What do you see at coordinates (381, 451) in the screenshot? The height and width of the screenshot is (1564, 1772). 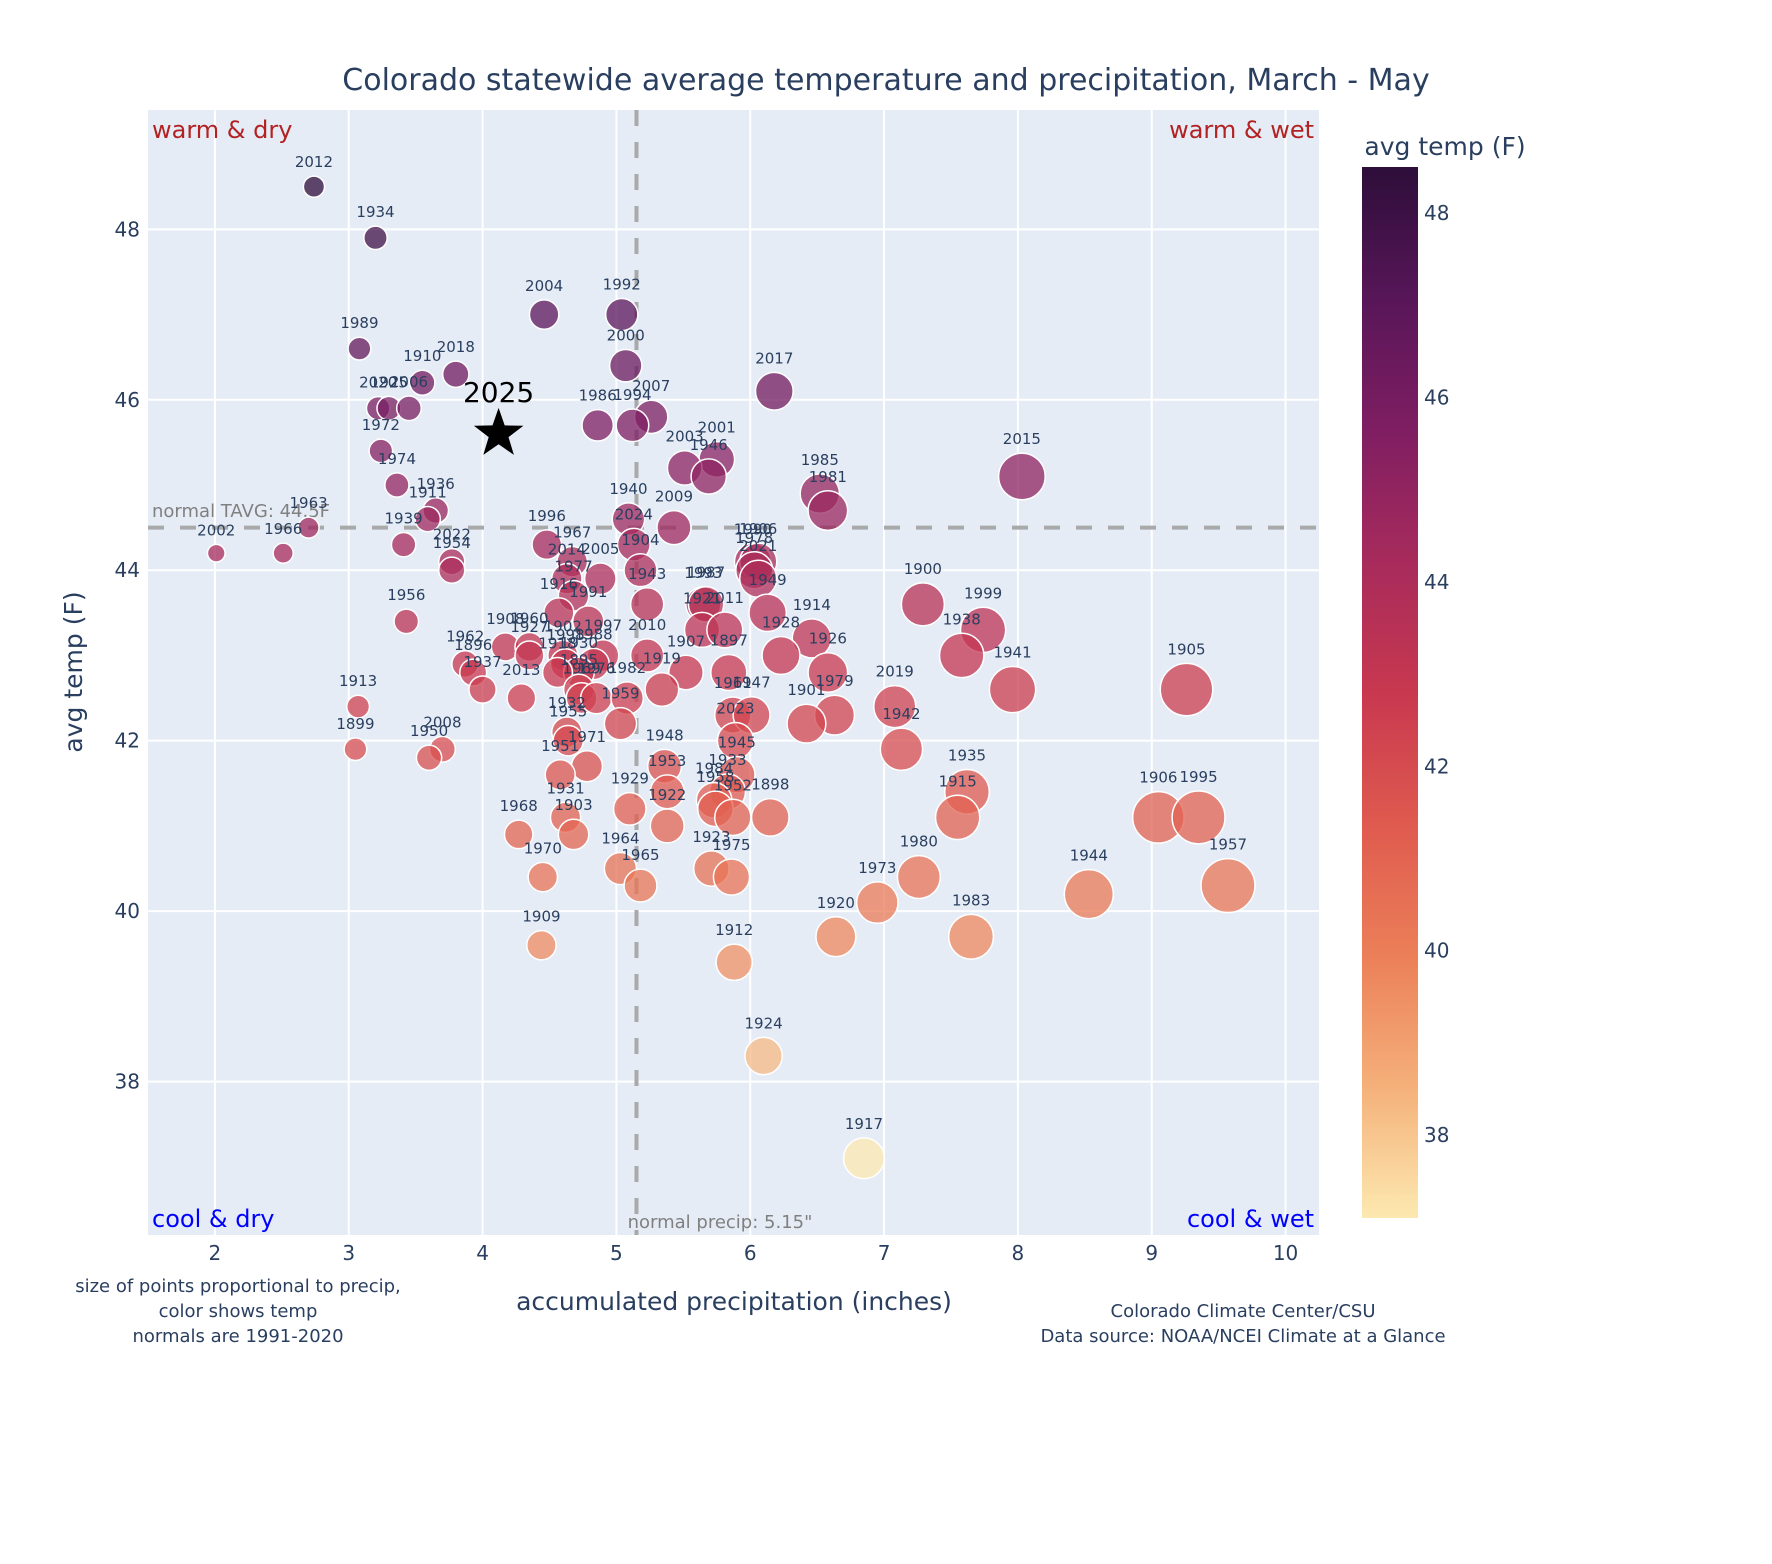 I see `data-point-1972` at bounding box center [381, 451].